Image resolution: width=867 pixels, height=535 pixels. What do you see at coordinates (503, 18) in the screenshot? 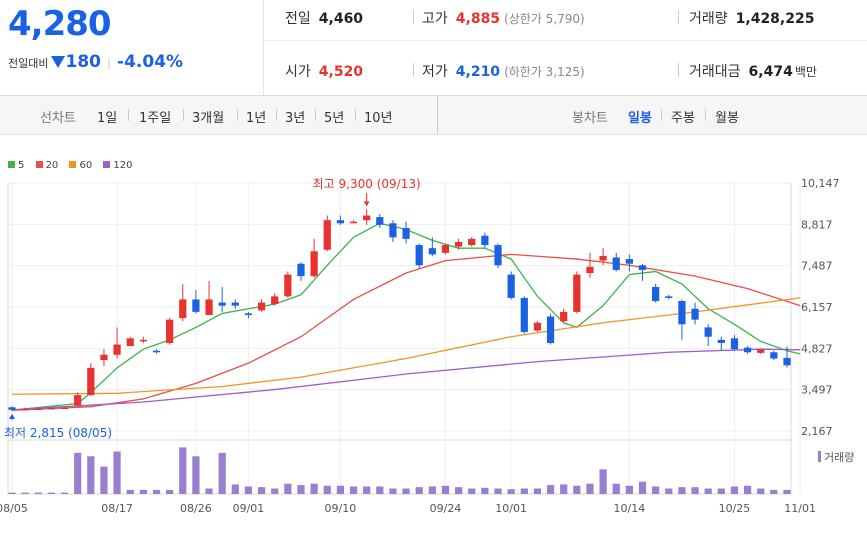
I see `high-price: 고가 4,885 (상한가 5,790)` at bounding box center [503, 18].